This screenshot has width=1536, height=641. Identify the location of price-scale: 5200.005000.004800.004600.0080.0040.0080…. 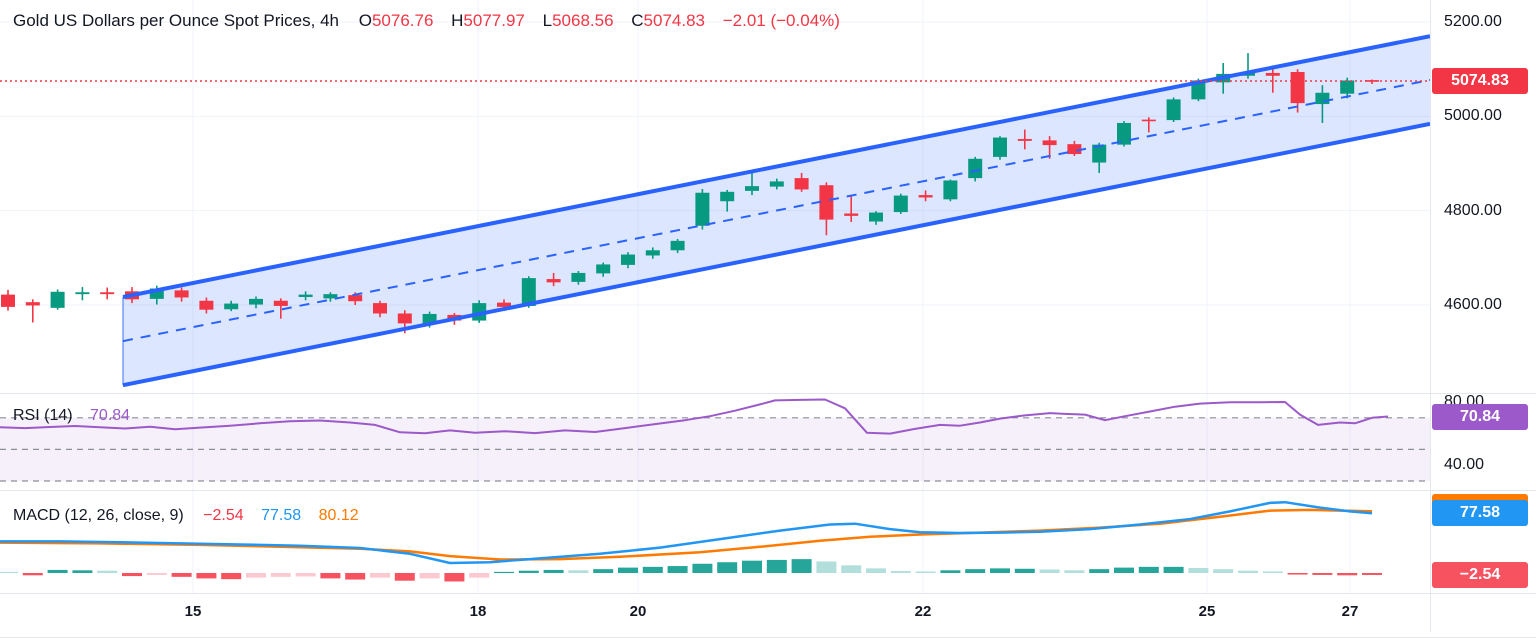
(1483, 316).